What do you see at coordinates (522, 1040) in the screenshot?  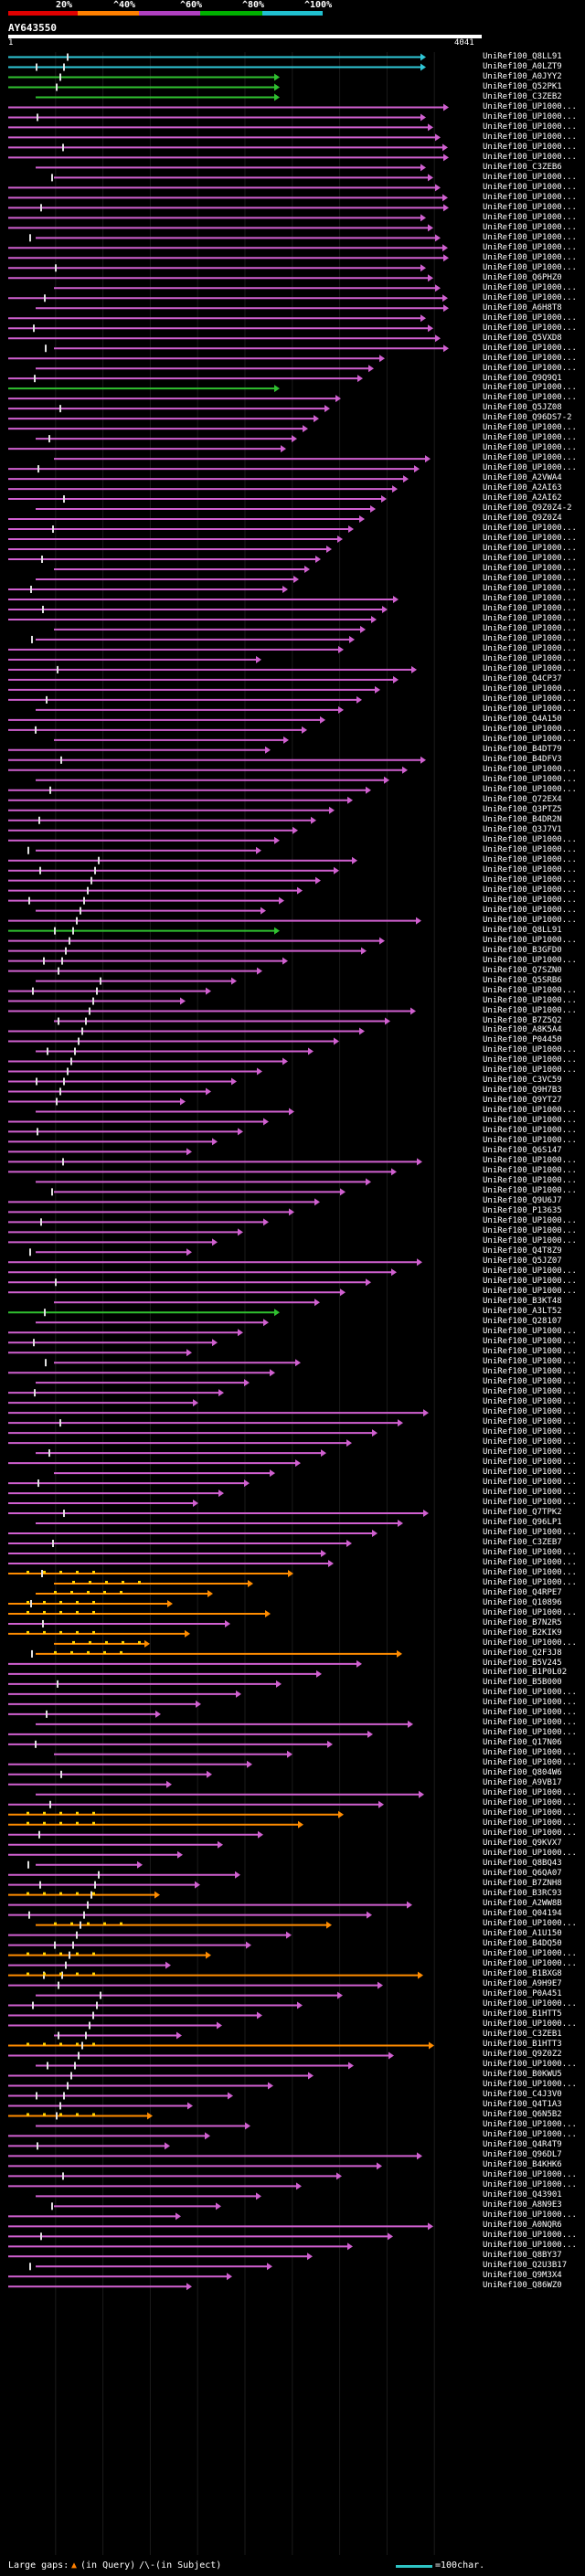 I see `hit-label: UniRef100_P04450` at bounding box center [522, 1040].